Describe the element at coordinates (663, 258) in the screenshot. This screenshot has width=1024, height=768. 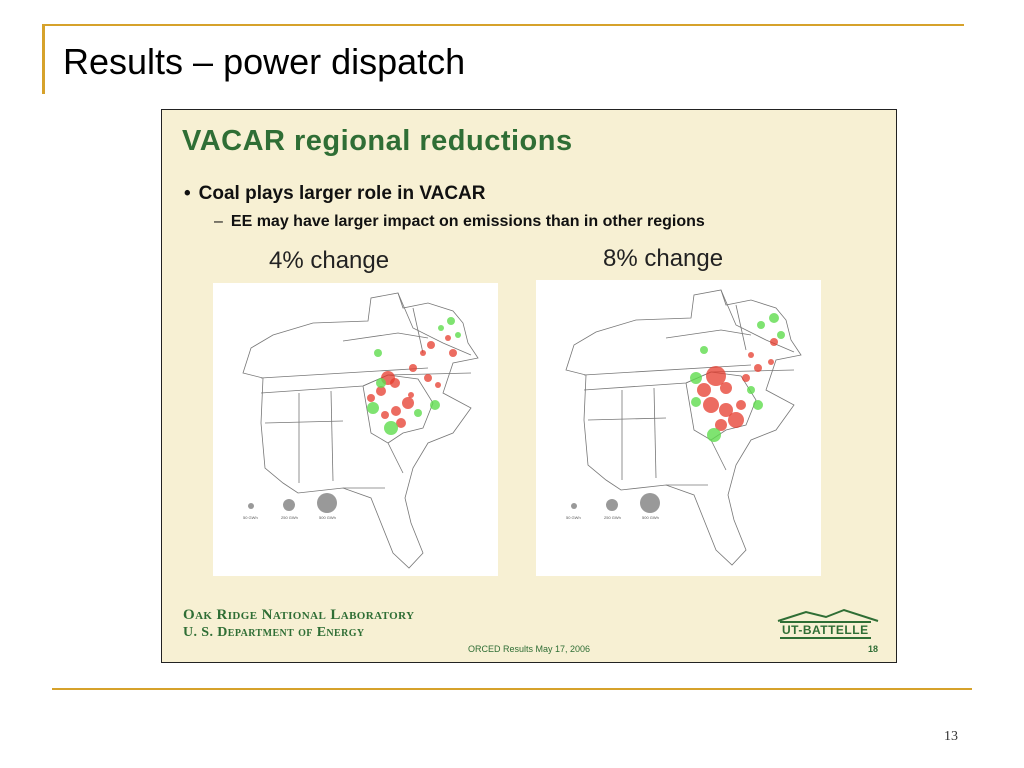
I see `map-right-title: 8% change` at that location.